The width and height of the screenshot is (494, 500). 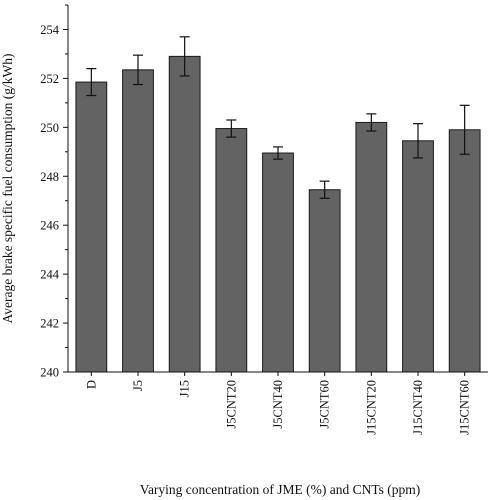 What do you see at coordinates (371, 122) in the screenshot?
I see `error-bar-j15cnt20` at bounding box center [371, 122].